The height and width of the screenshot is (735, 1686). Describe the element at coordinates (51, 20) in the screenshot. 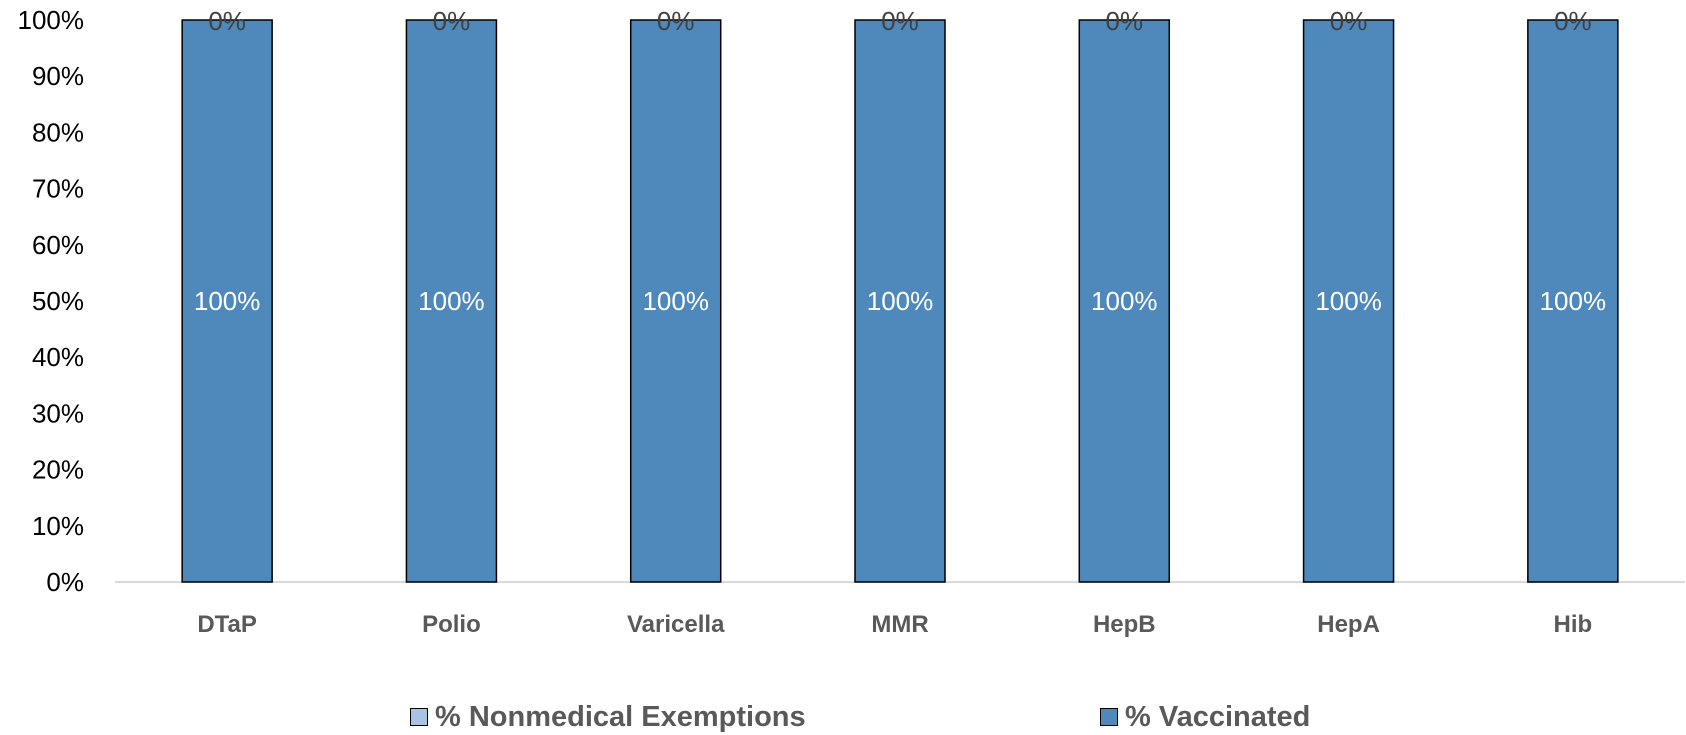

I see `y-tick-label: 100%` at that location.